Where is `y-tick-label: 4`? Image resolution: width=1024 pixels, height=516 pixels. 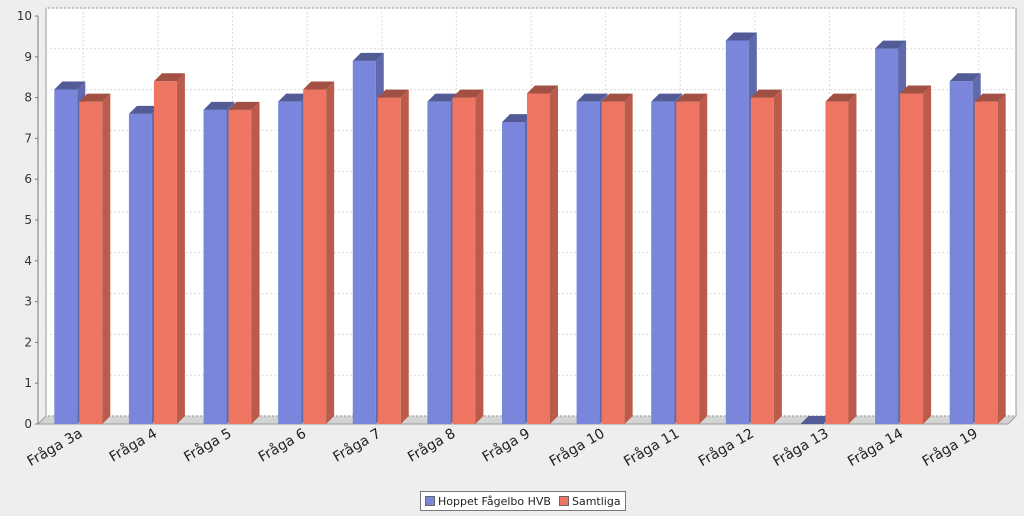 y-tick-label: 4 is located at coordinates (28, 261).